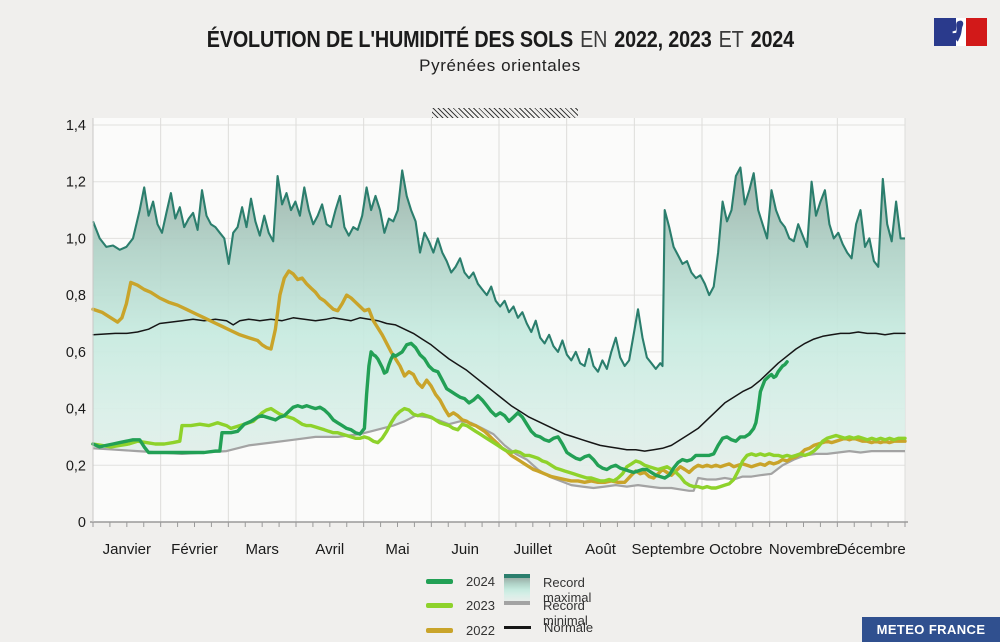 This screenshot has height=642, width=1000. I want to click on svg-text: Décembre, so click(871, 549).